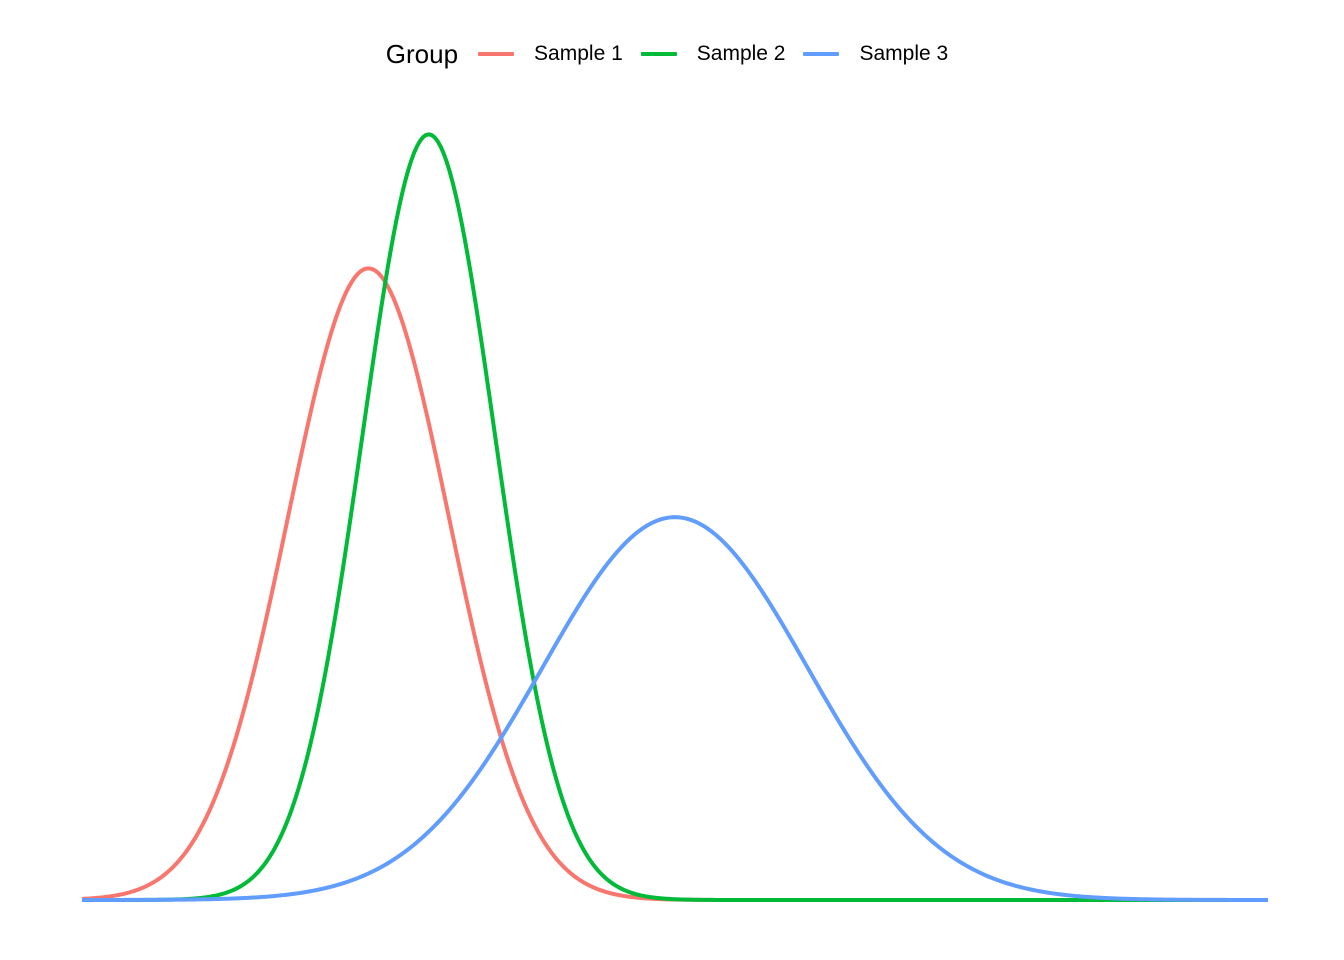 This screenshot has width=1344, height=960. Describe the element at coordinates (741, 53) in the screenshot. I see `legend-label-sample-2: Sample 2` at that location.